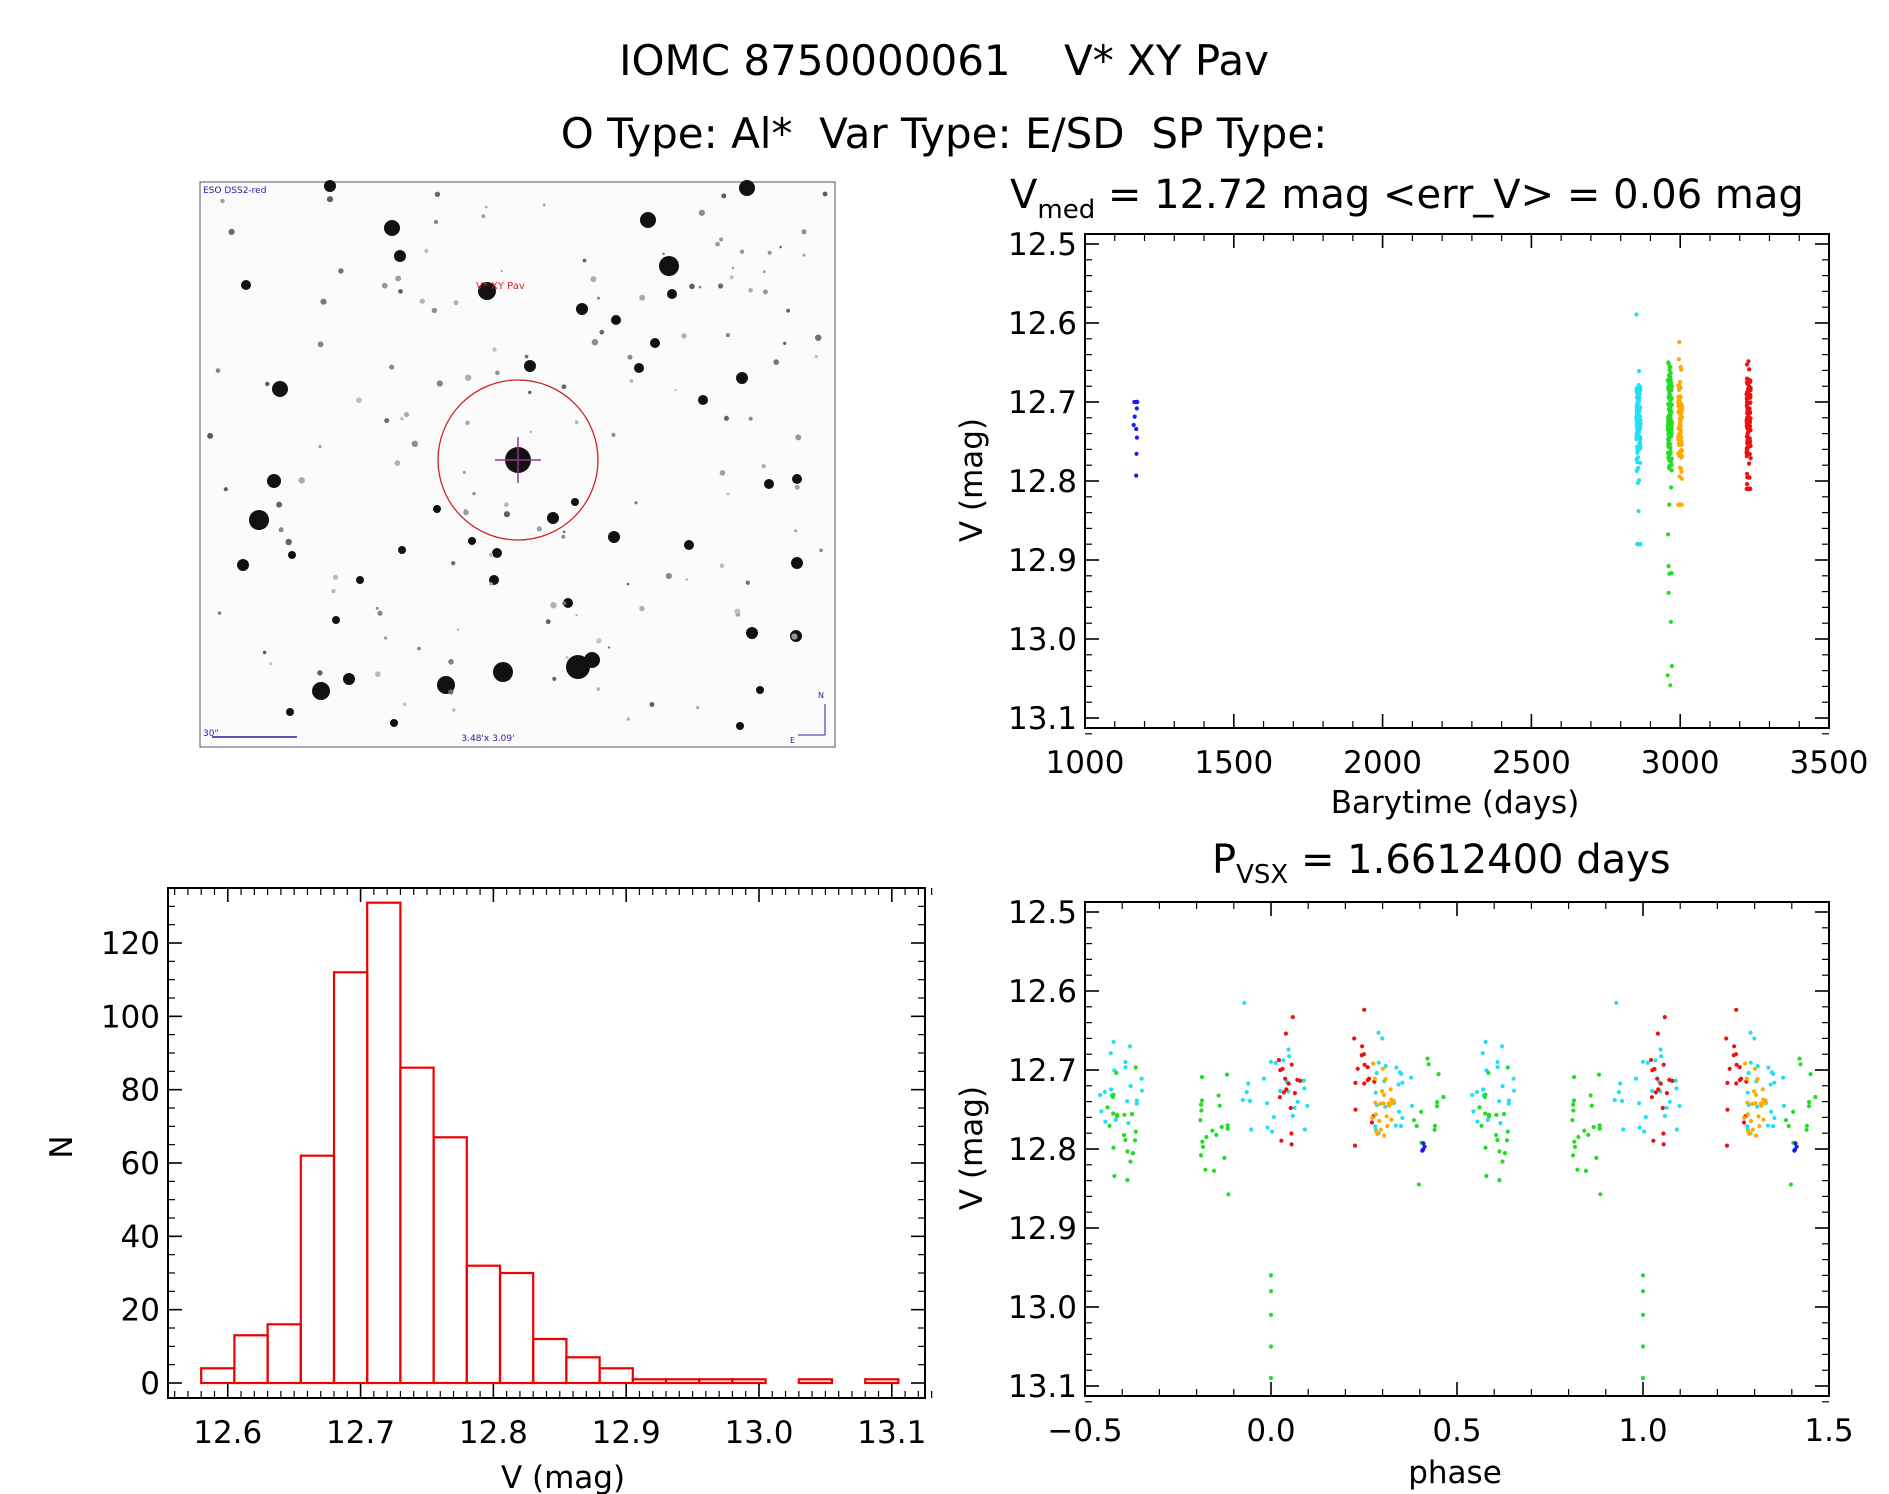 This screenshot has width=1889, height=1494. What do you see at coordinates (1270, 1431) in the screenshot?
I see `ph-xtick-label: 0.0` at bounding box center [1270, 1431].